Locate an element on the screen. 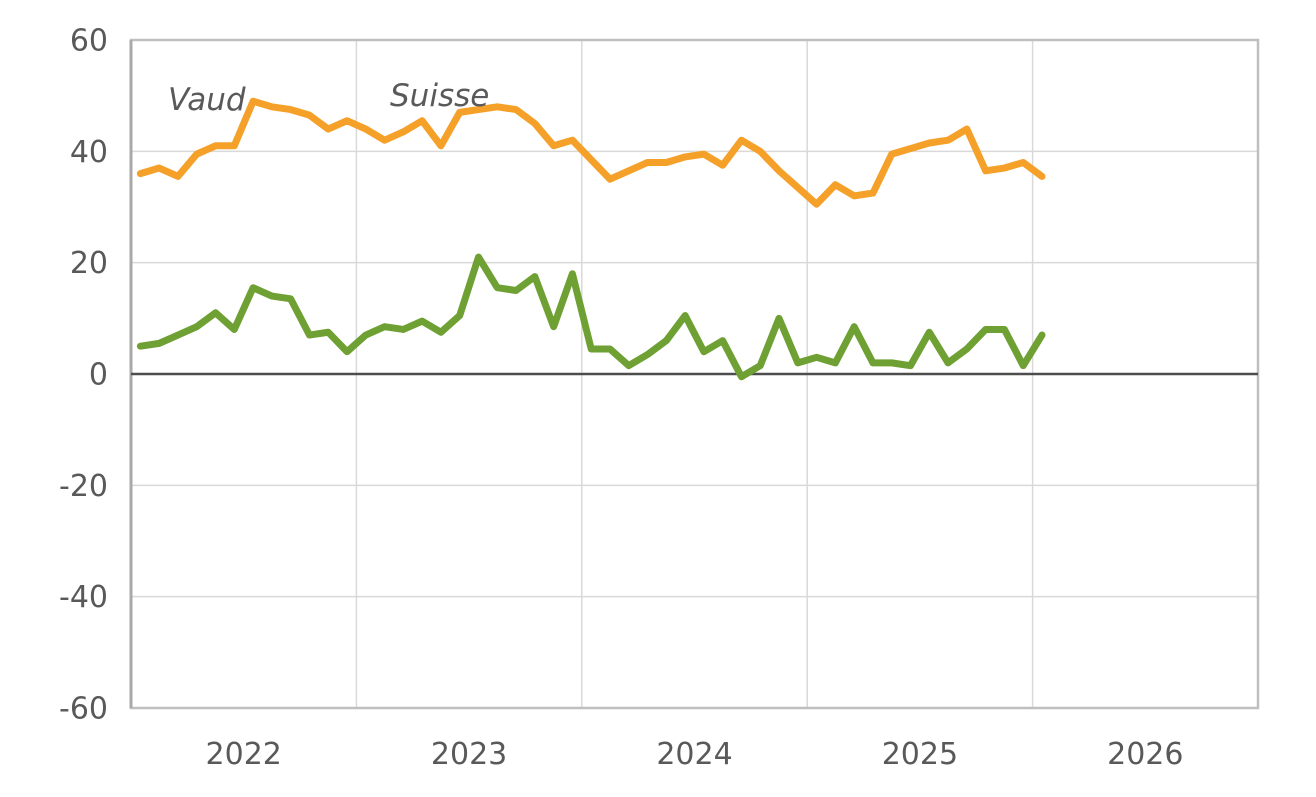  x-axis-year-label: 2023 is located at coordinates (469, 754).